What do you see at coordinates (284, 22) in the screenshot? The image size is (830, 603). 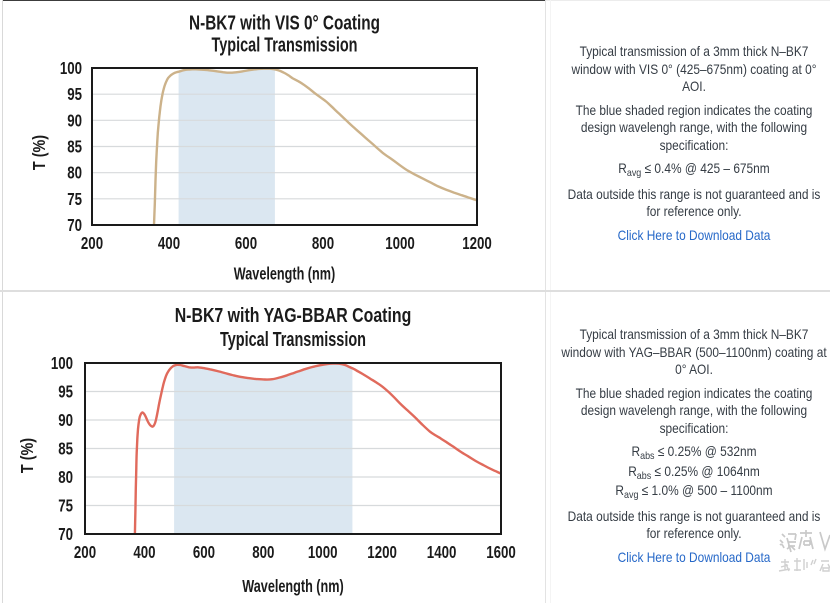 I see `svg-text: N-BK7 with VIS 0° Coating` at bounding box center [284, 22].